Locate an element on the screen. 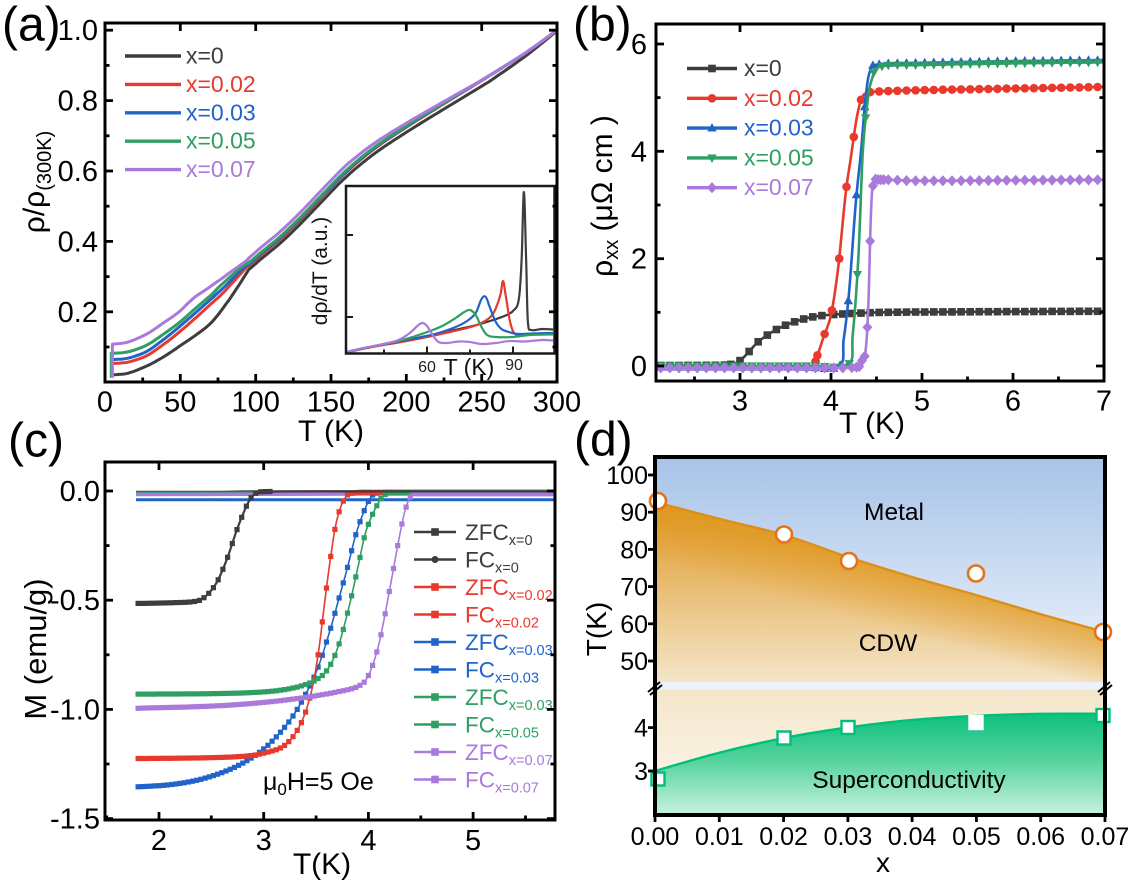 This screenshot has width=1138, height=887. svg-text: 0.8 is located at coordinates (78, 102).